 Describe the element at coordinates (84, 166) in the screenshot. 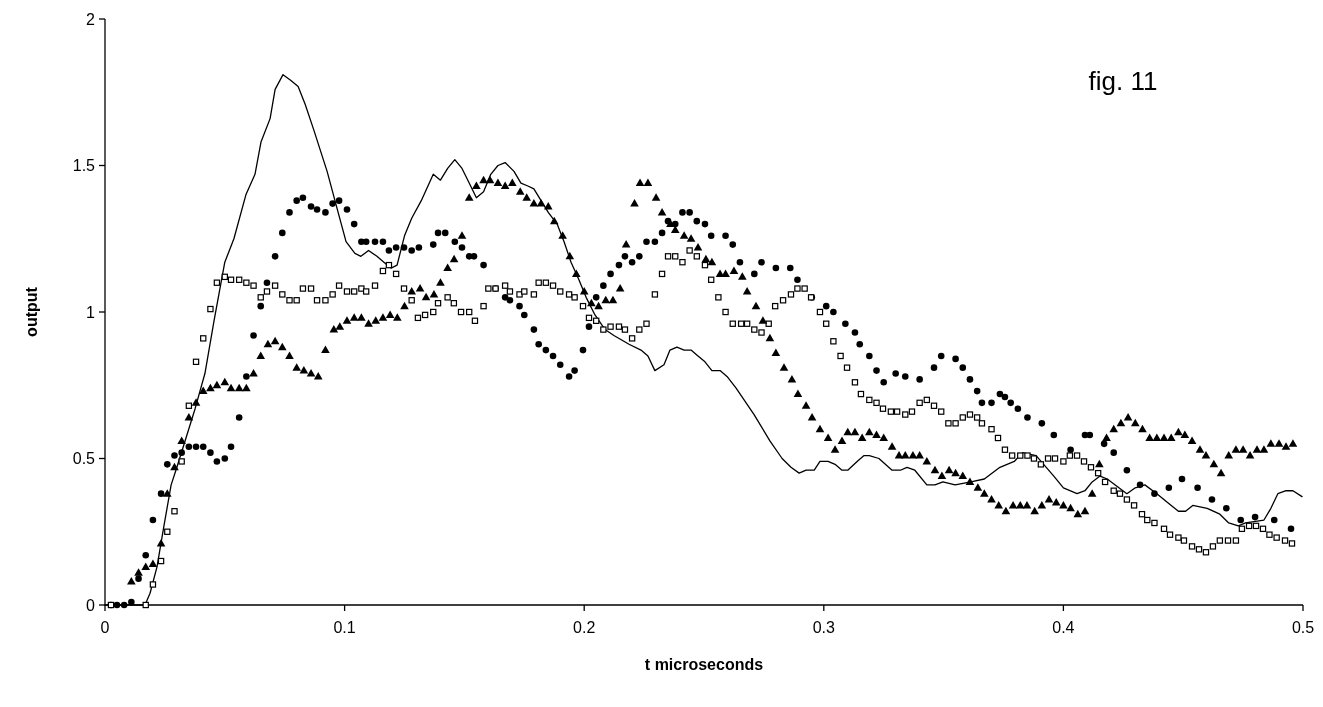

I see `y-tick-label: 1.5` at that location.